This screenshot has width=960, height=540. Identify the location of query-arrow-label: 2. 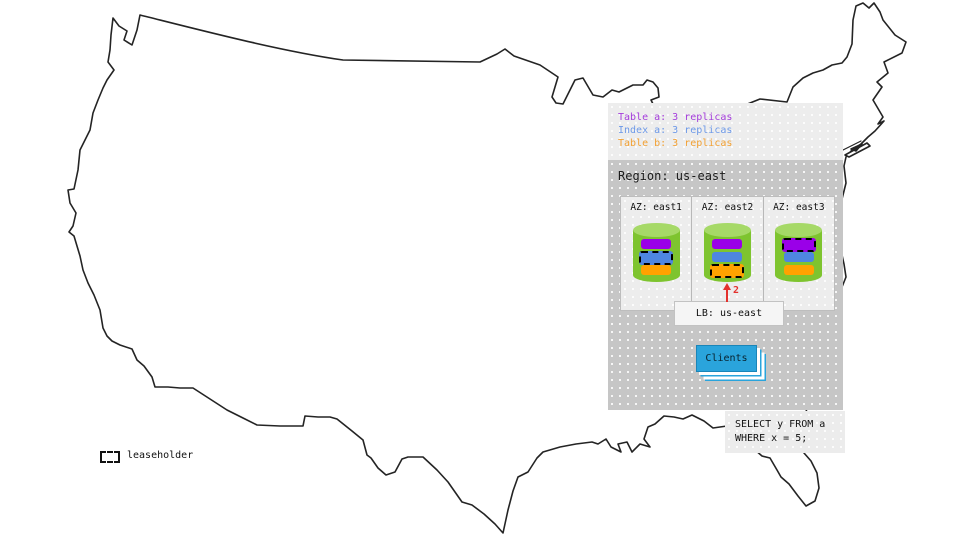
(736, 290).